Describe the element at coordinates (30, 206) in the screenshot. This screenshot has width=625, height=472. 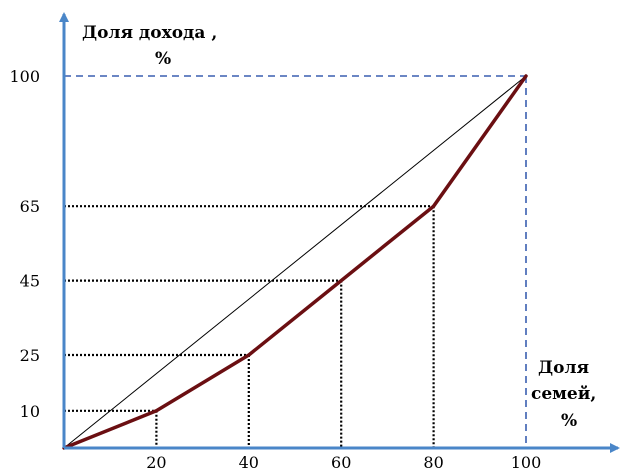
I see `y-tick-label: 65` at that location.